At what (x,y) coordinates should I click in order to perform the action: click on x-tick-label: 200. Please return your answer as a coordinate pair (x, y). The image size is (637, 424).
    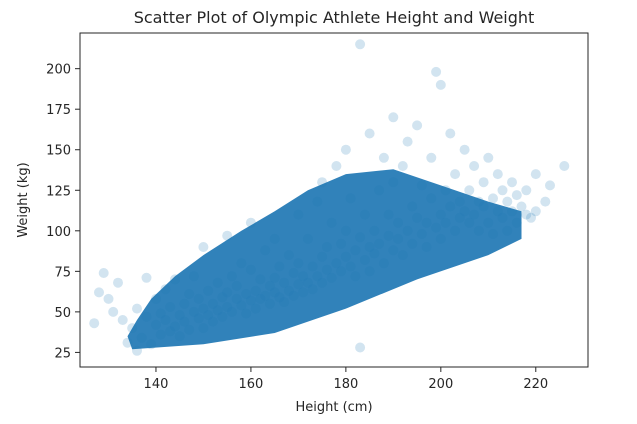
    Looking at the image, I should click on (440, 384).